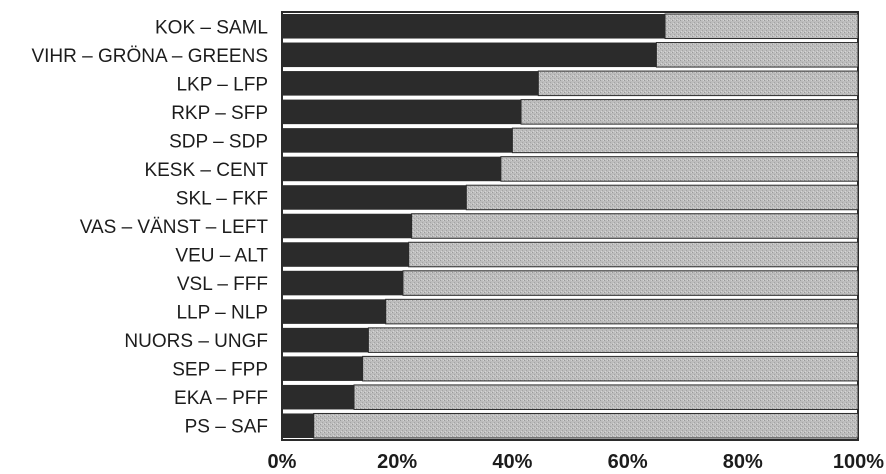 Image resolution: width=886 pixels, height=474 pixels. I want to click on category-label: RKP – SFP, so click(219, 113).